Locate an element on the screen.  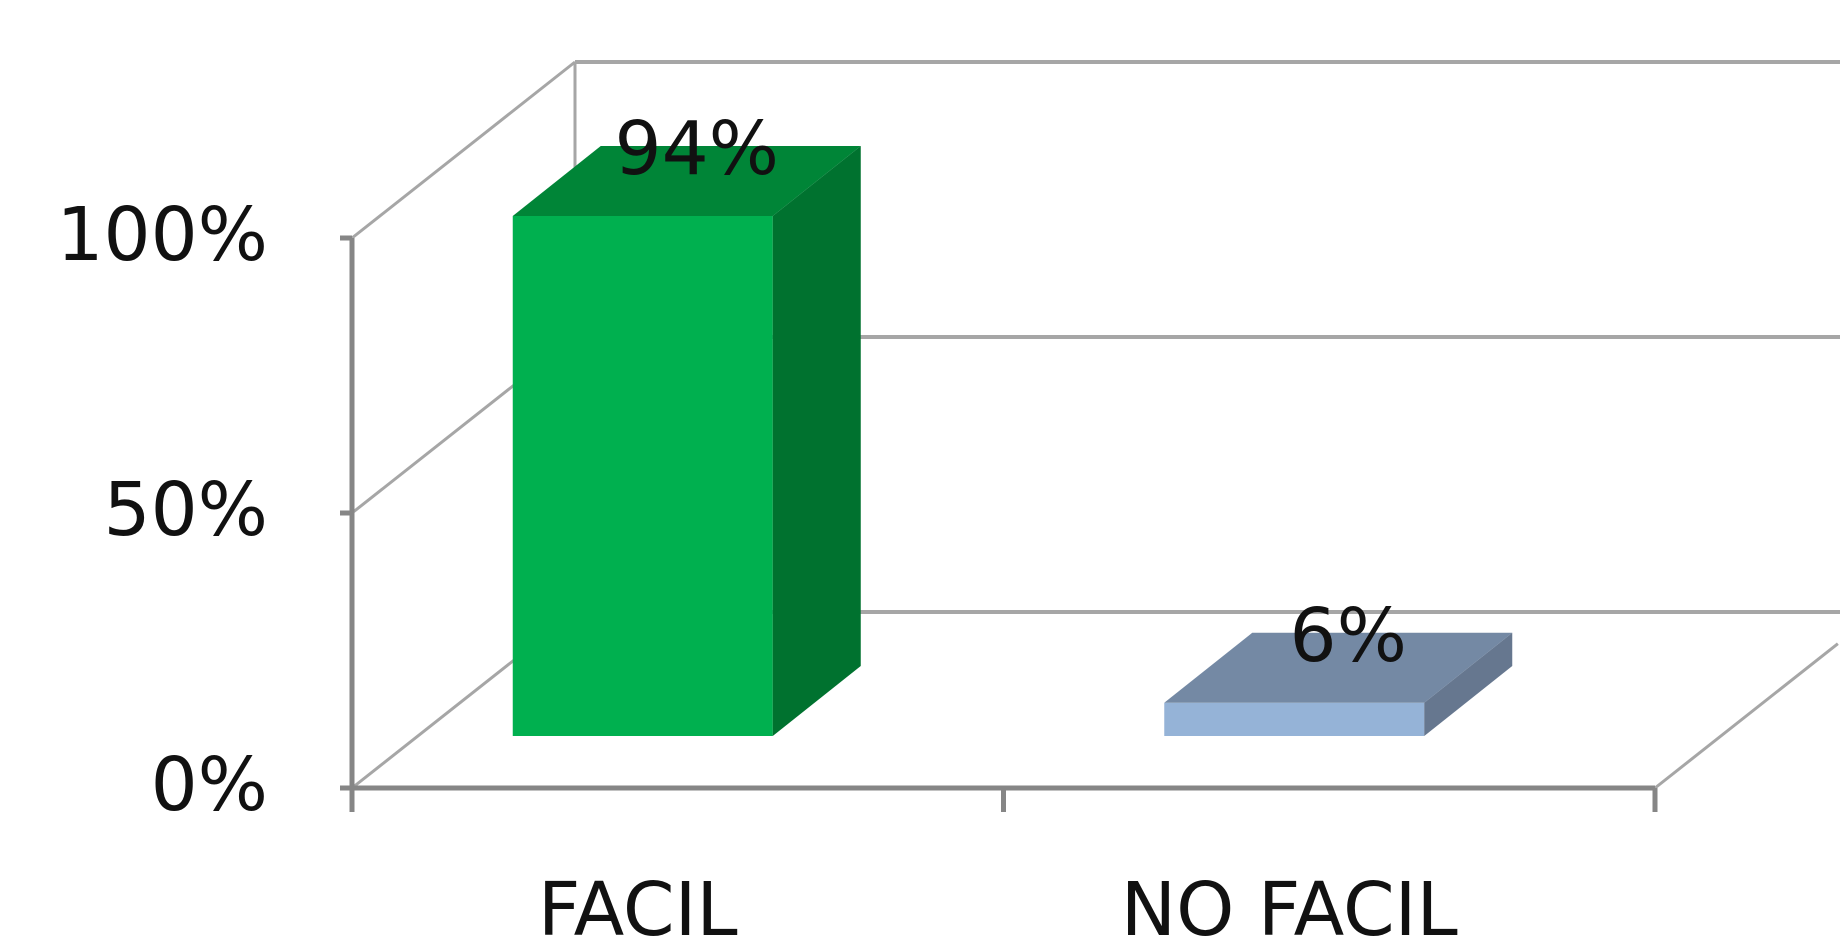
category-label: NO FACIL is located at coordinates (1289, 903).